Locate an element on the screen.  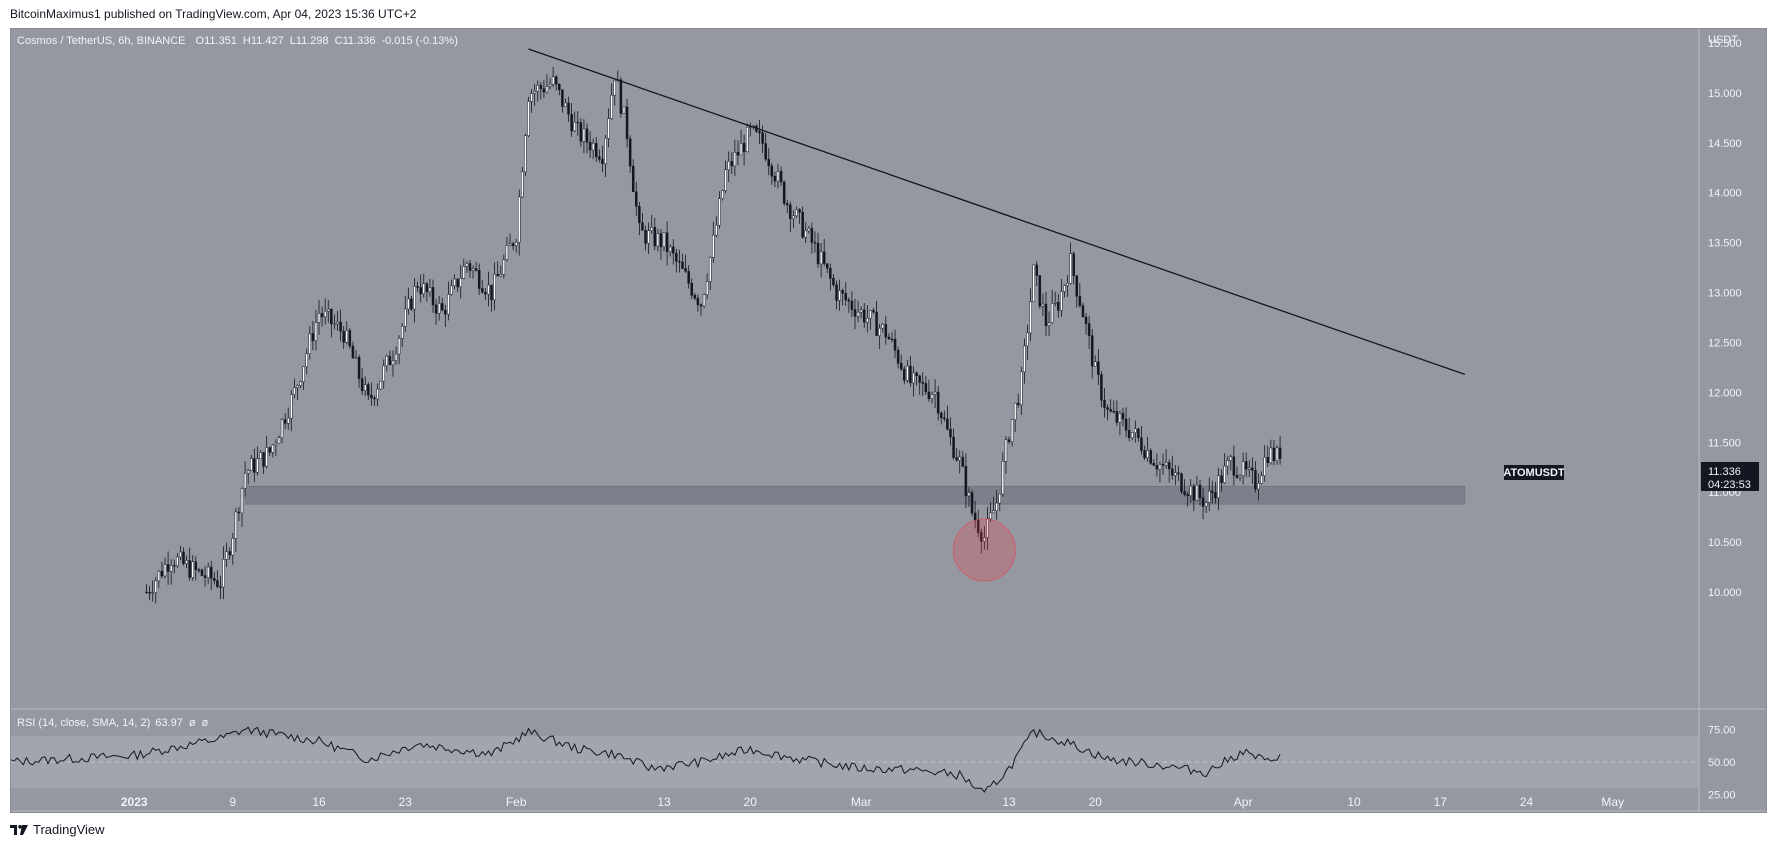
tradingview-logo-icon is located at coordinates (19, 829).